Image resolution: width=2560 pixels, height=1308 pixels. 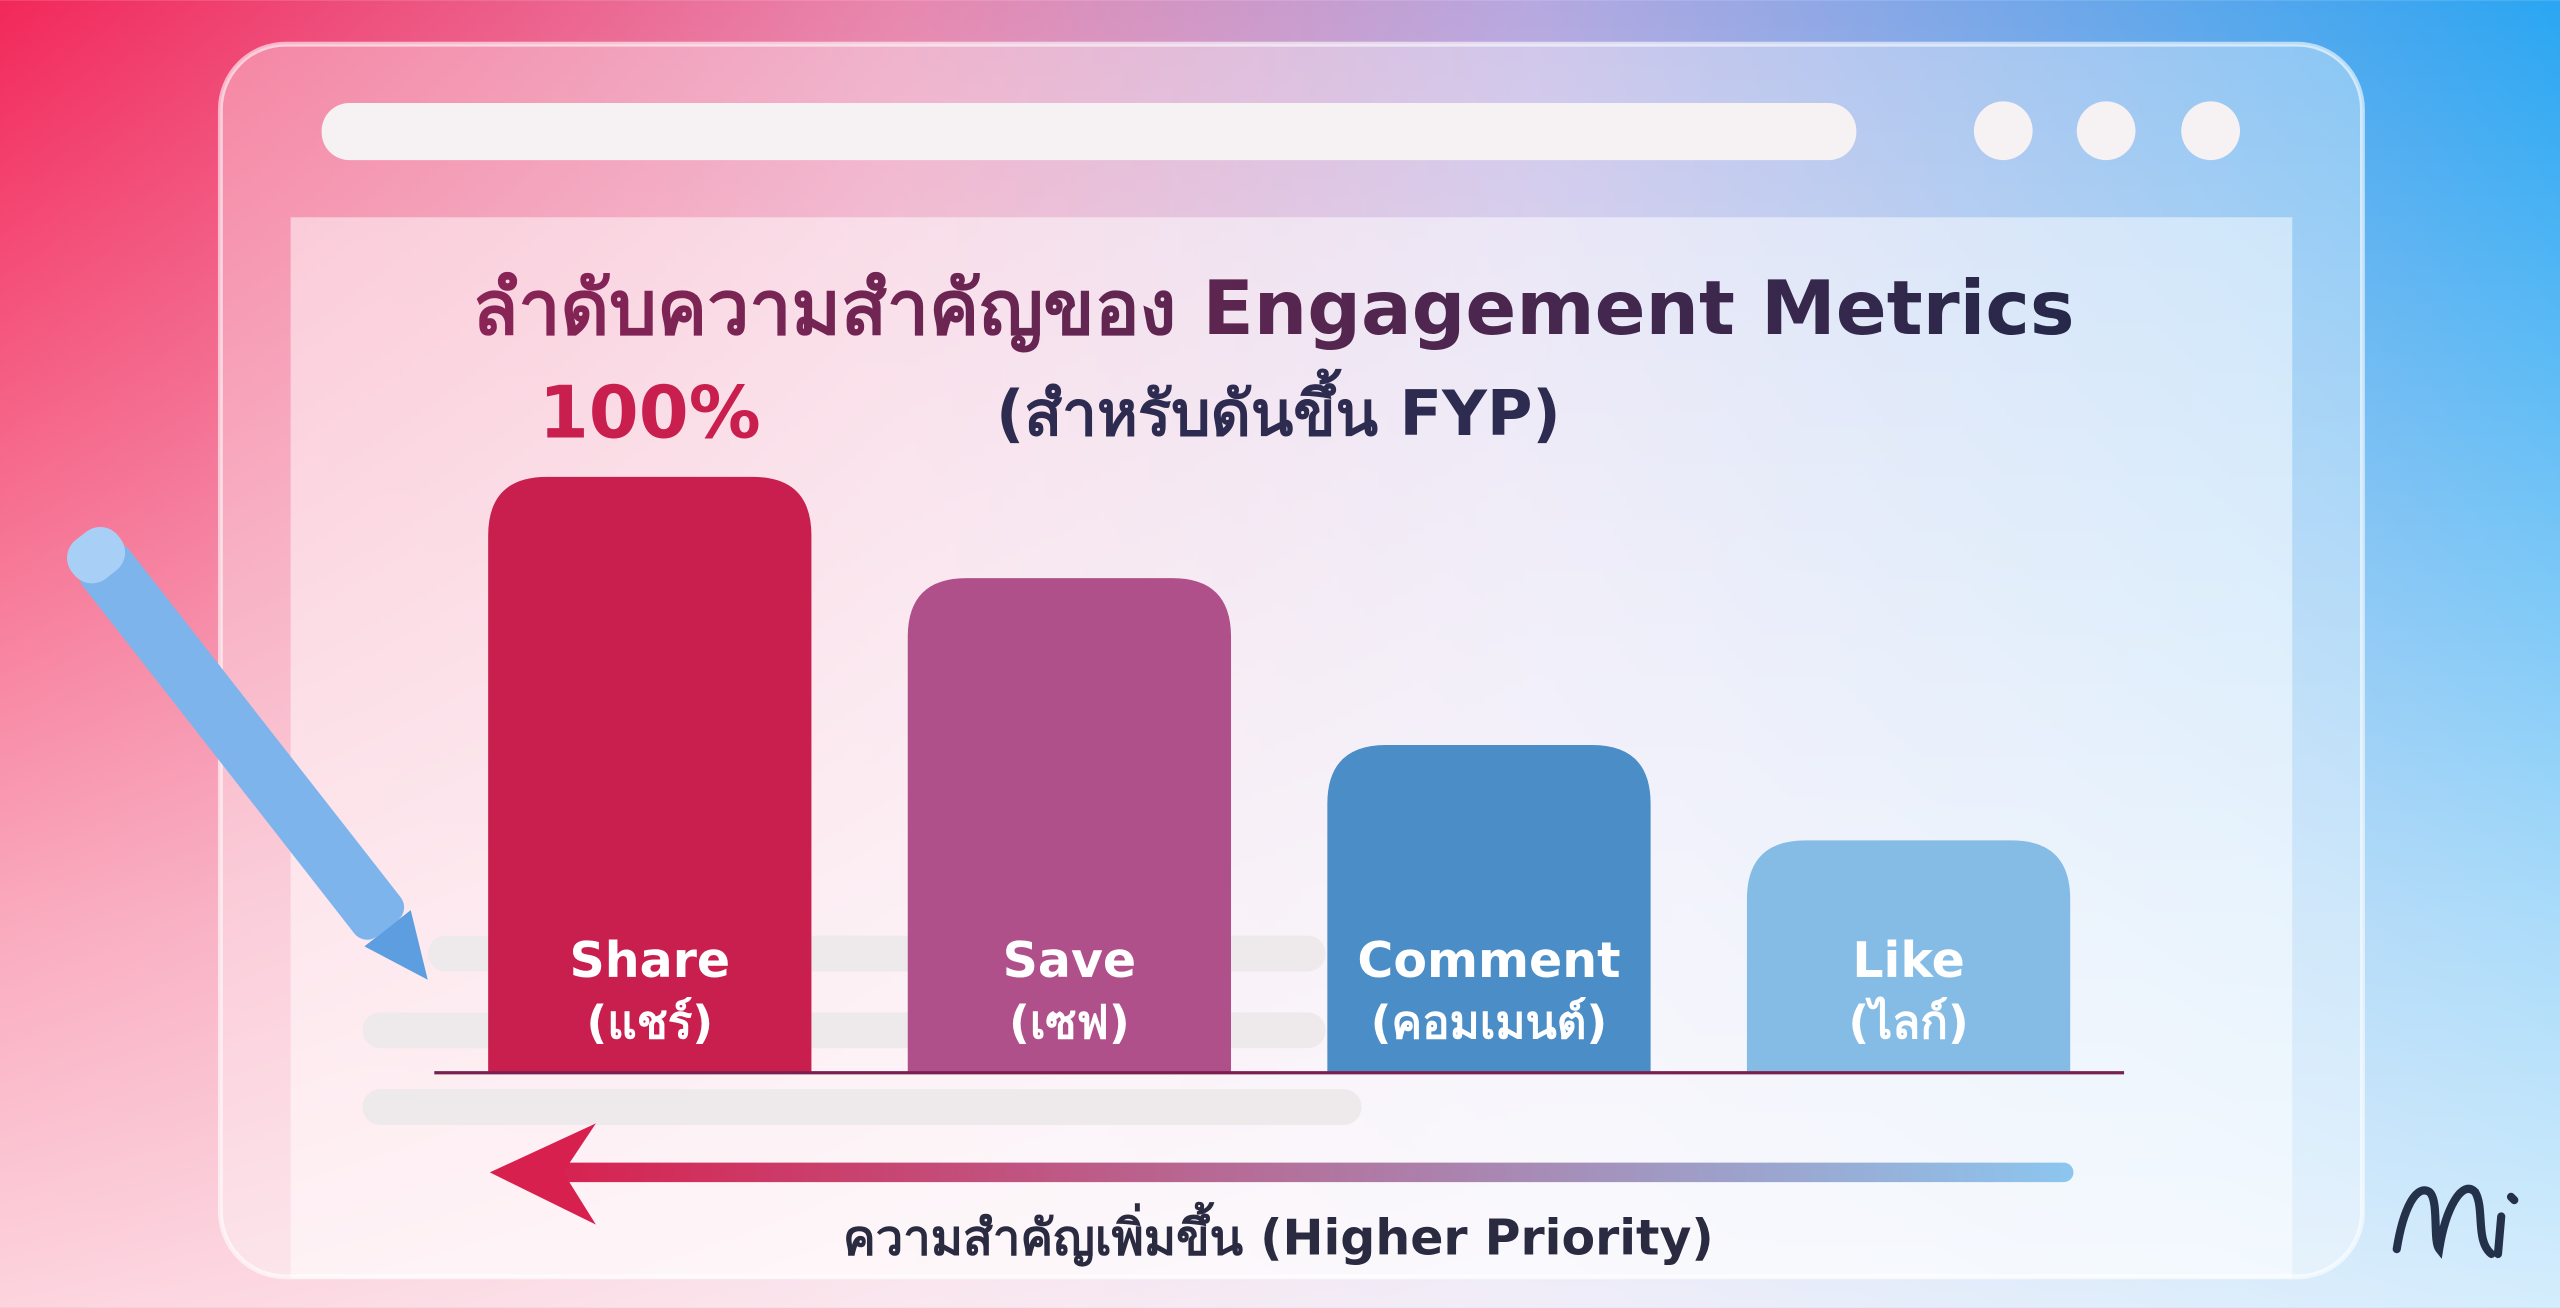 What do you see at coordinates (650, 413) in the screenshot?
I see `value-label: 100%` at bounding box center [650, 413].